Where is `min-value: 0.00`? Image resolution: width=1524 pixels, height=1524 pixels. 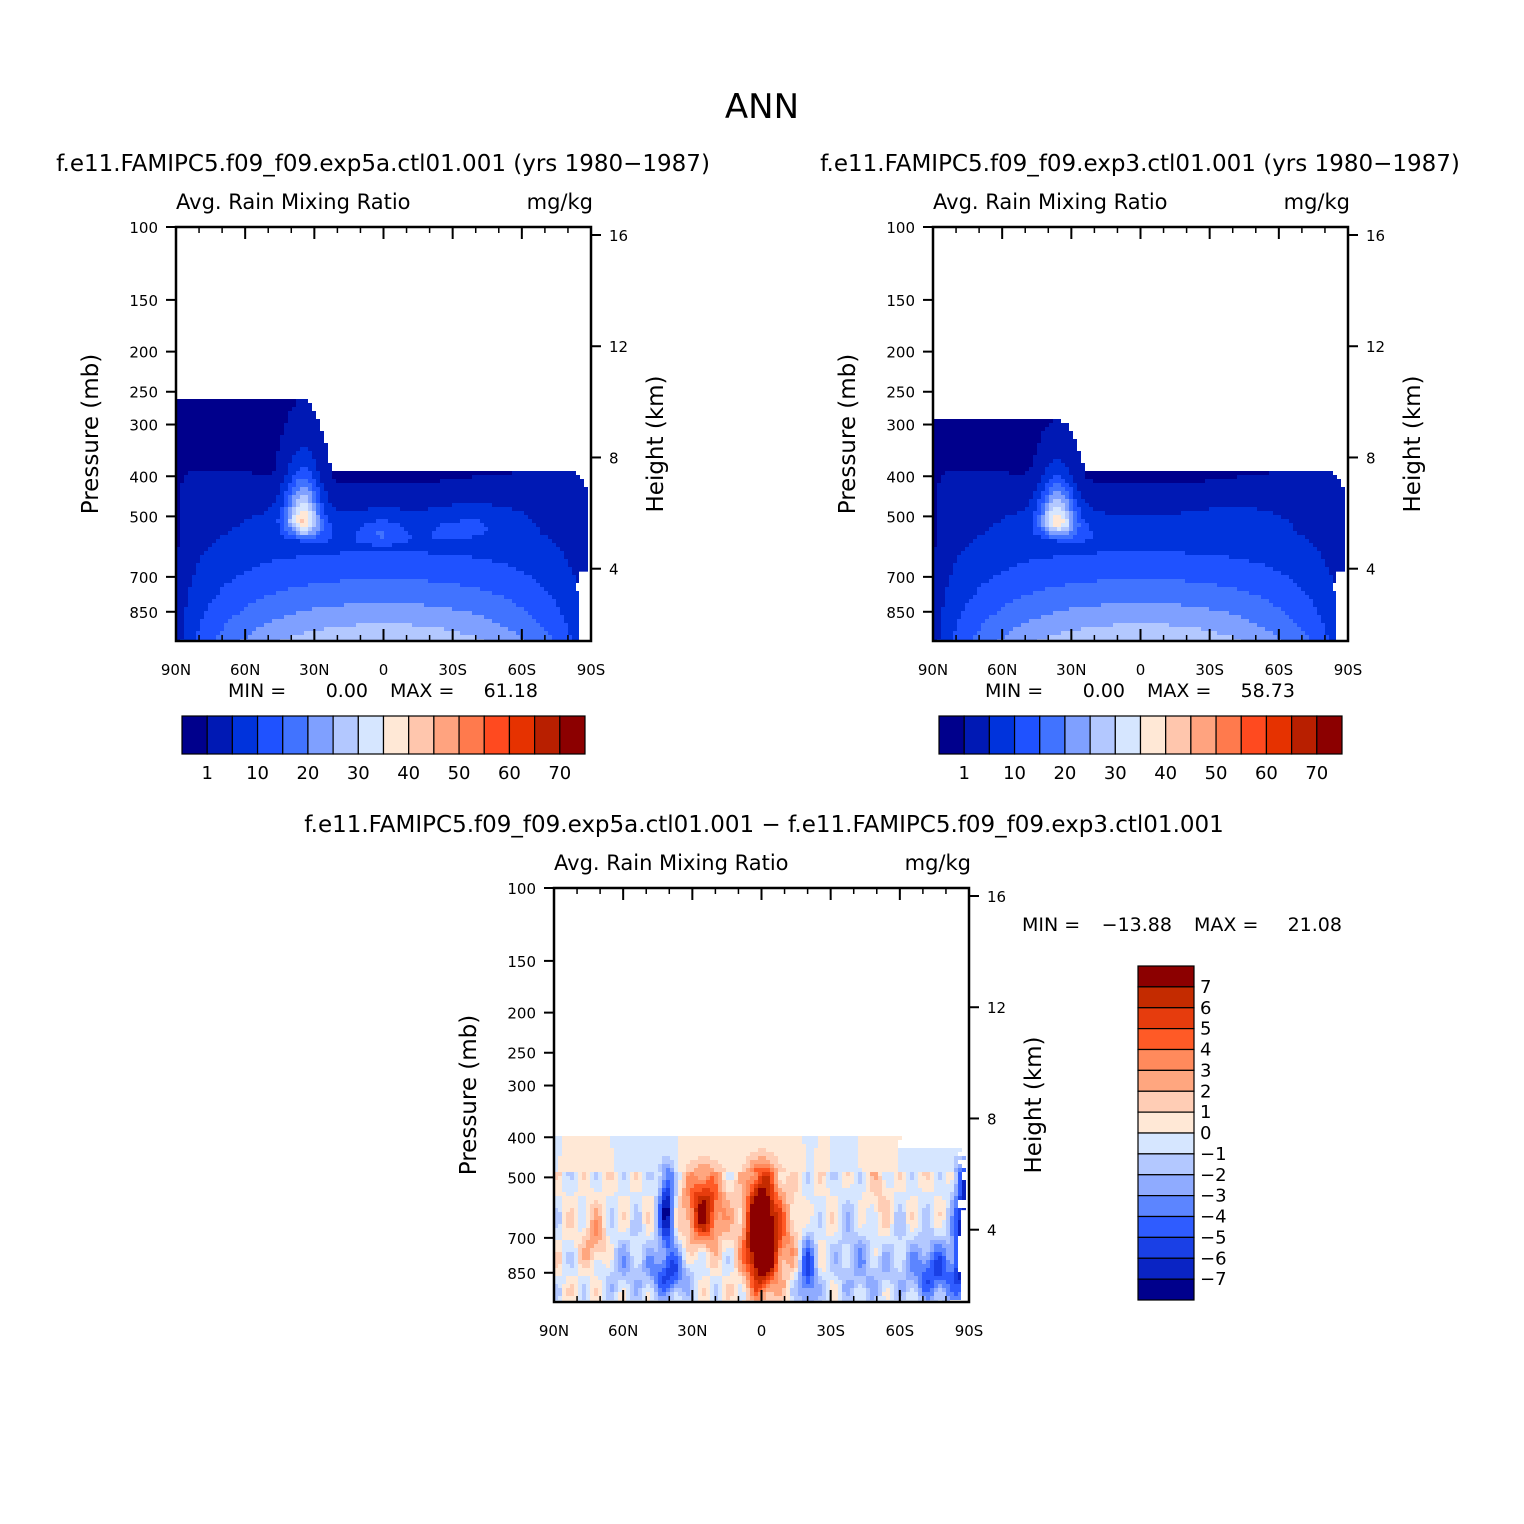 min-value: 0.00 is located at coordinates (347, 691).